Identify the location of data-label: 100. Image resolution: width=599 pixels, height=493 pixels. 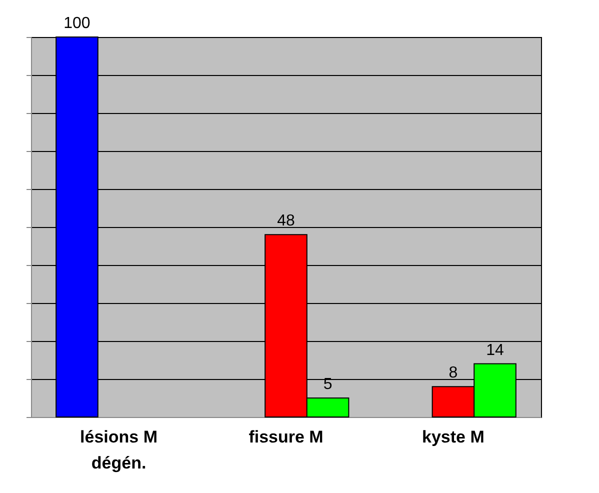
(77, 23).